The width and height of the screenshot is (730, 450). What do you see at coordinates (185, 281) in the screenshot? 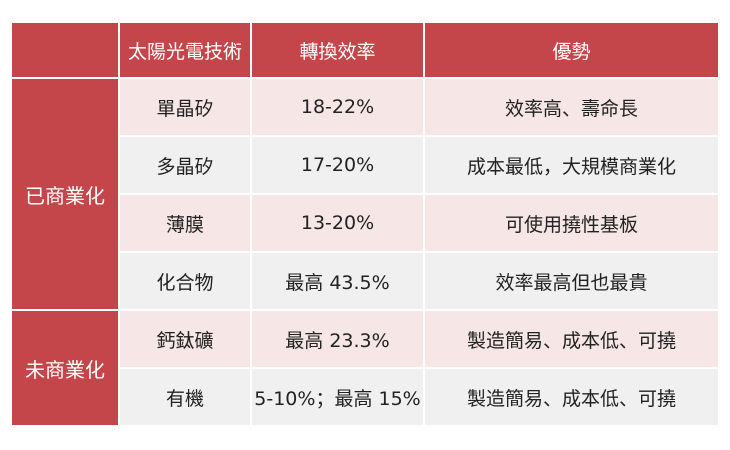
I see `tech-cell: 化合物` at bounding box center [185, 281].